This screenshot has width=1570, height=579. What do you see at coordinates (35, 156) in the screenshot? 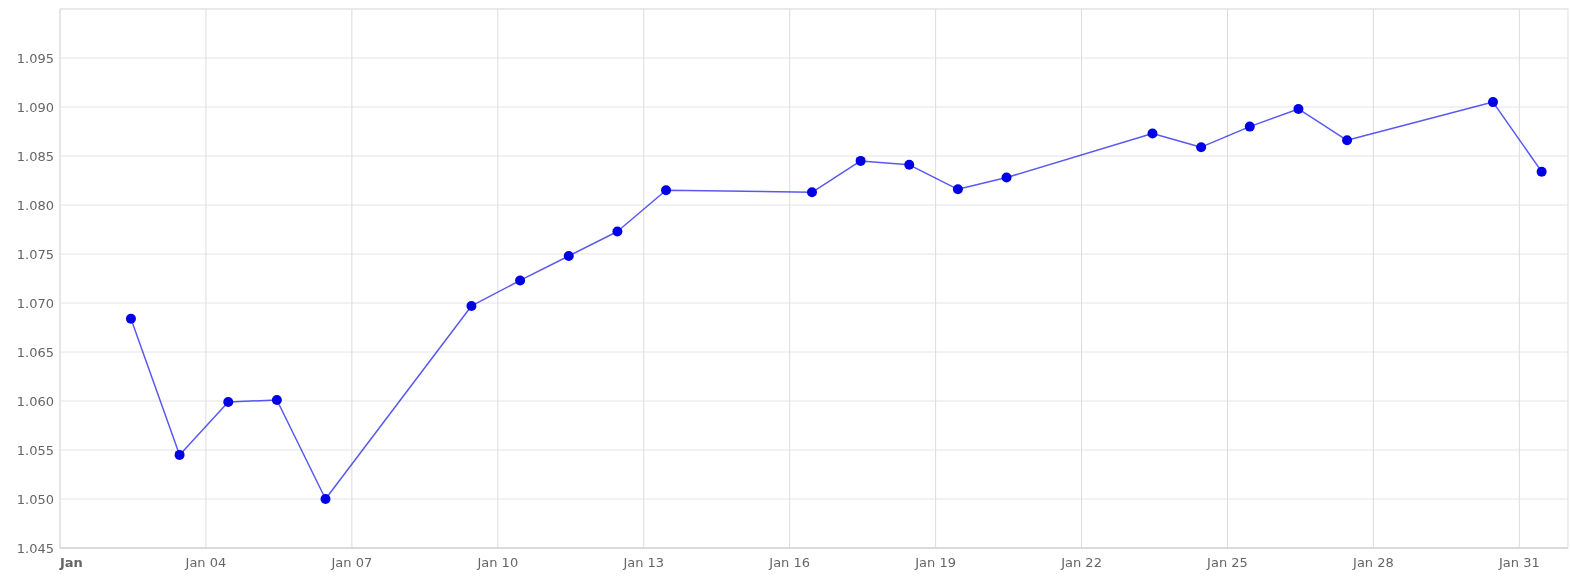
I see `y-tick-label: 1.085` at bounding box center [35, 156].